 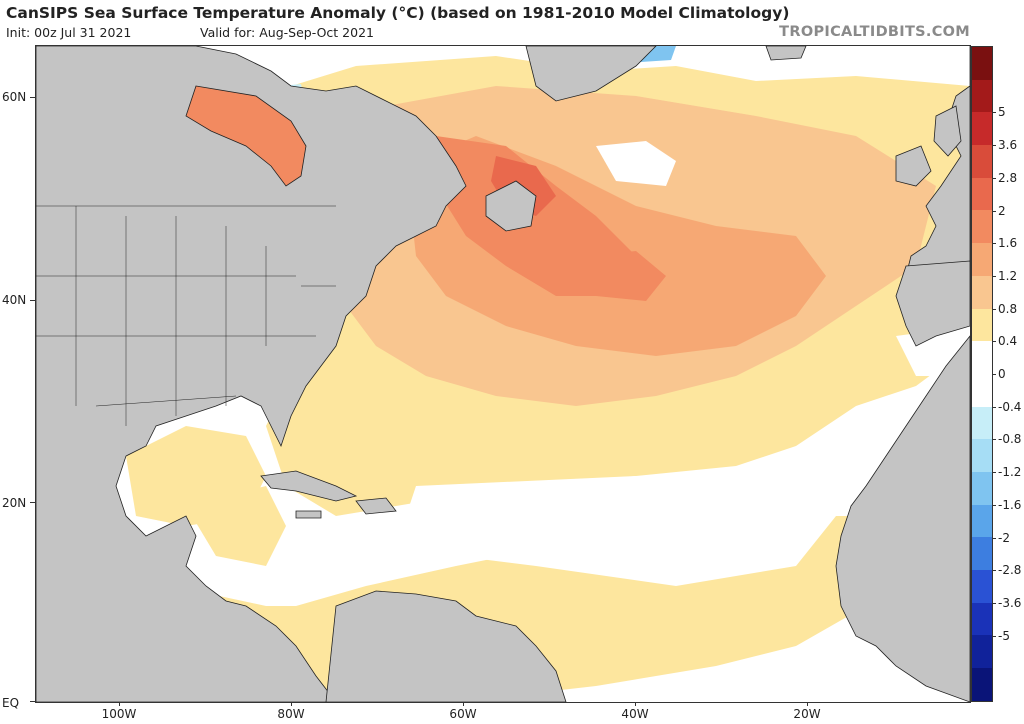 What do you see at coordinates (1010, 602) in the screenshot?
I see `colorbar-label: -3.6` at bounding box center [1010, 602].